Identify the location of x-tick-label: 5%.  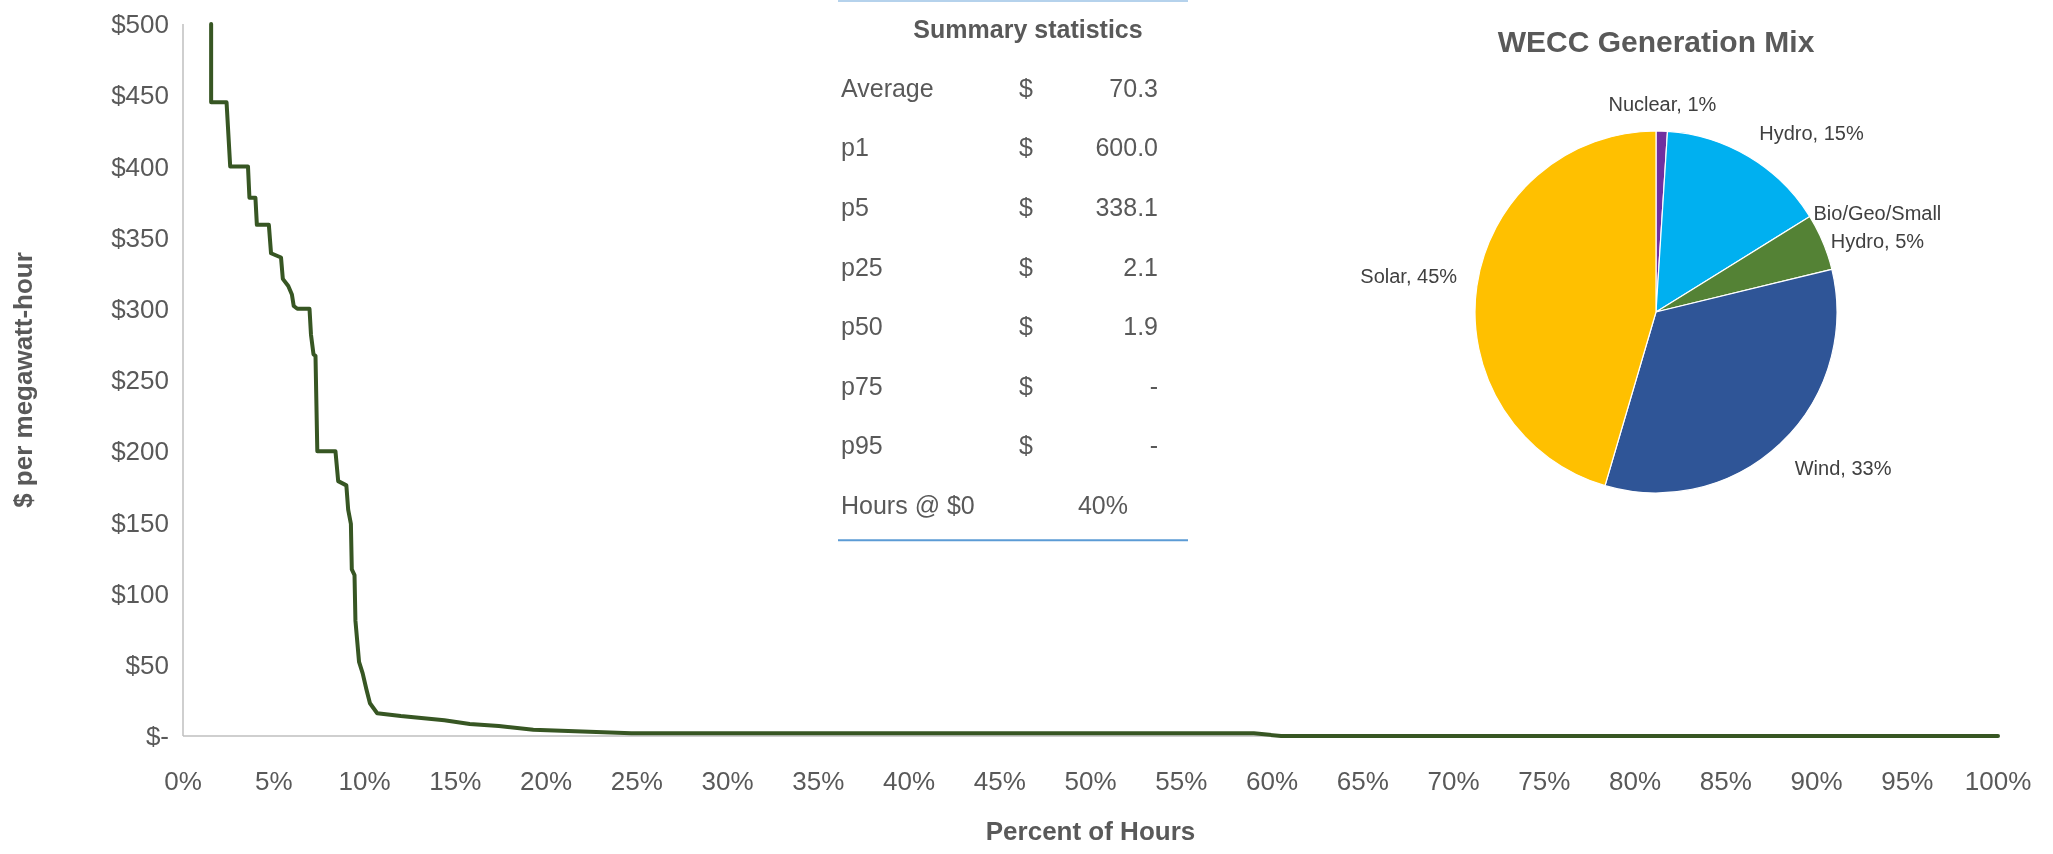
(273, 781).